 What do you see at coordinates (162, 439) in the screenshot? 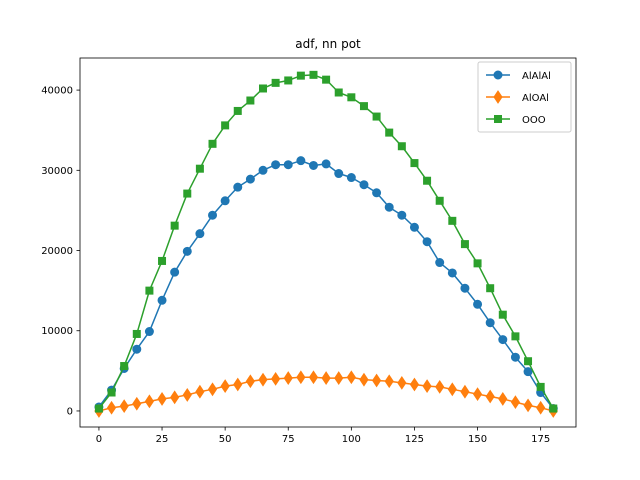
I see `x-tick-label: 25` at bounding box center [162, 439].